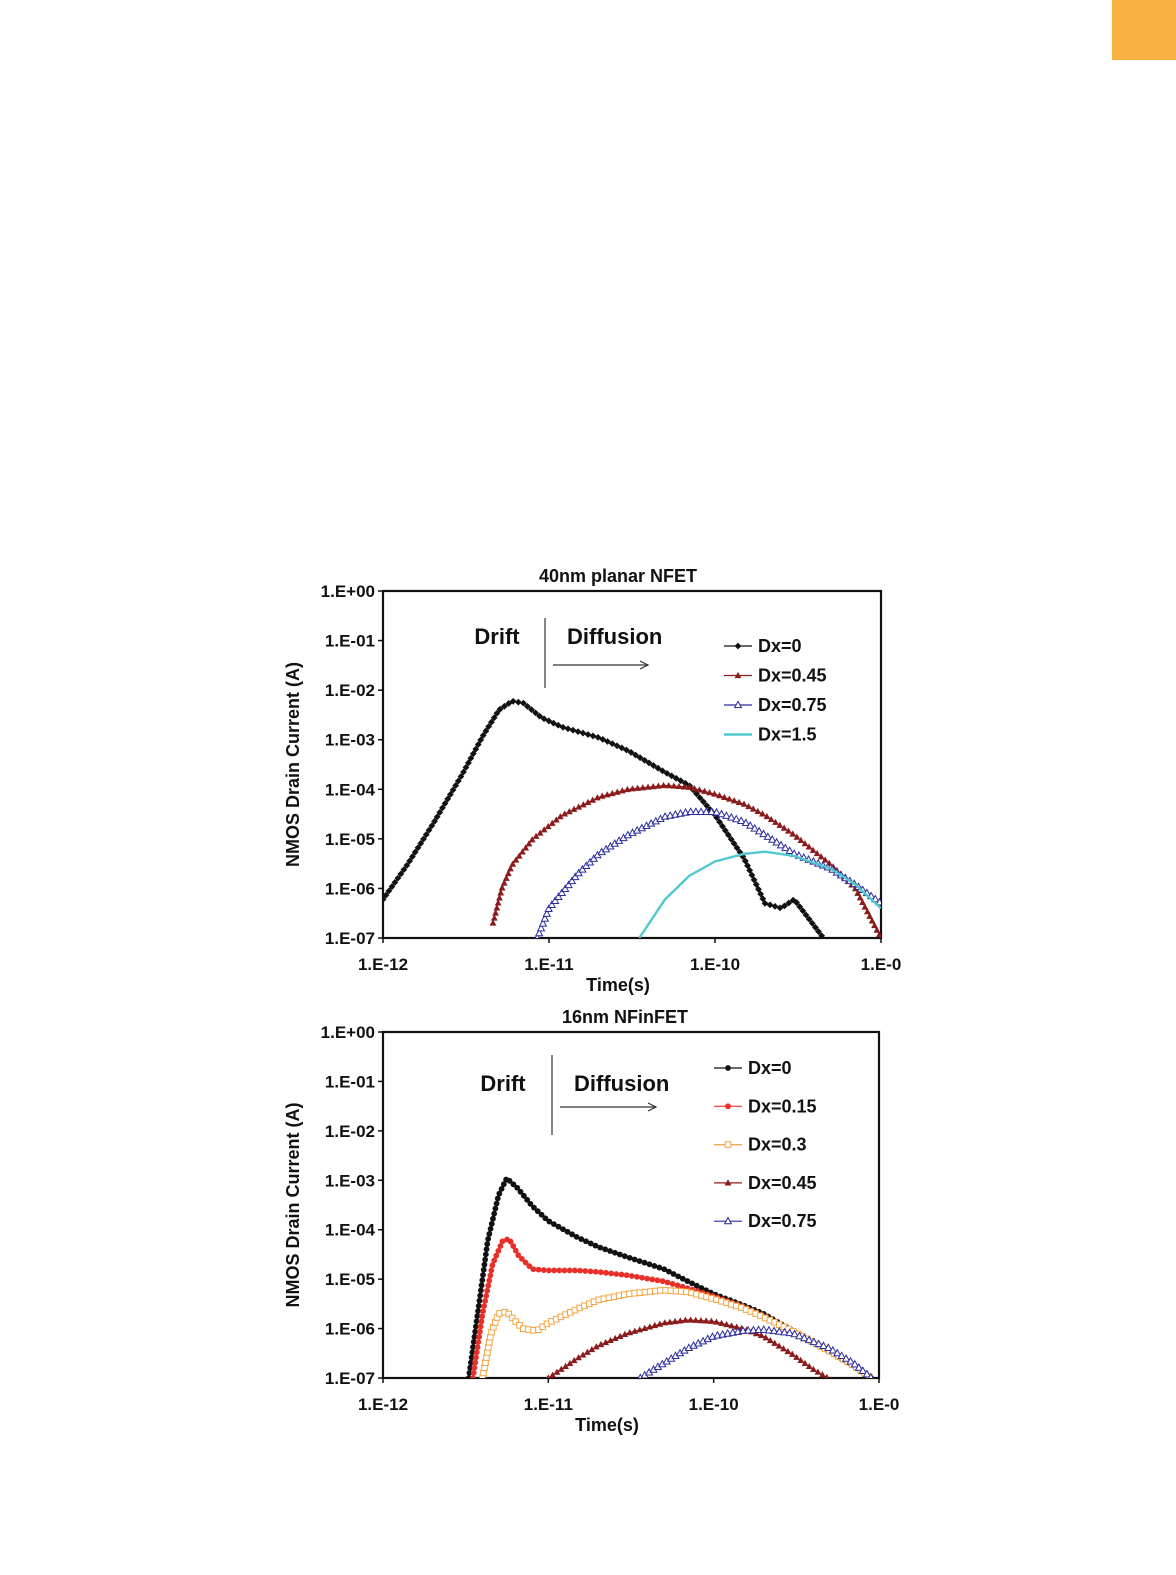 The image size is (1176, 1575). Describe the element at coordinates (714, 1404) in the screenshot. I see `x-tick-label: 1.E-10` at that location.